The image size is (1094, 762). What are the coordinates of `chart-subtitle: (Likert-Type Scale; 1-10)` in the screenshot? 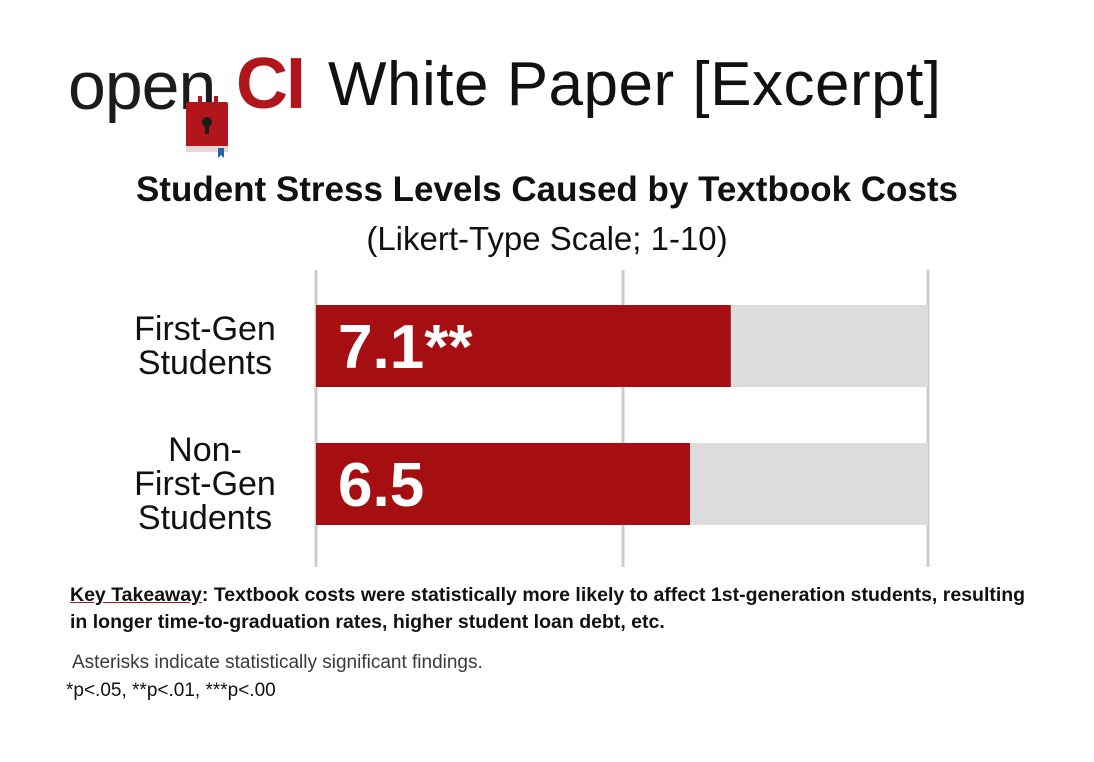 It's located at (547, 238).